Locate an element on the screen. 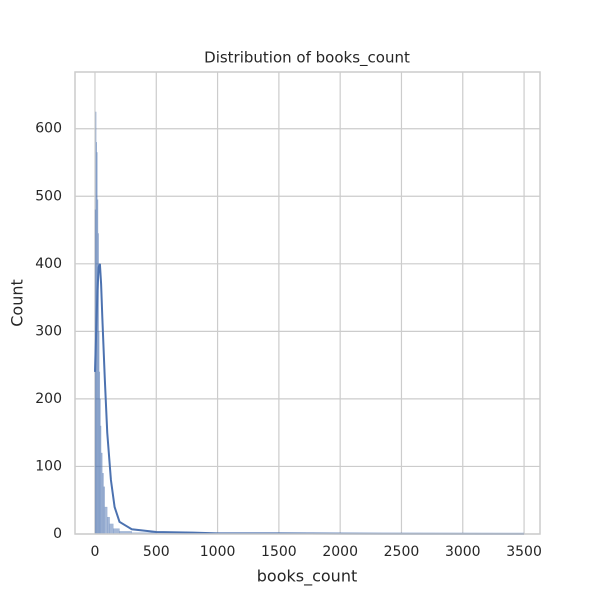 This screenshot has height=600, width=600. y-tick-label: 600 is located at coordinates (48, 129).